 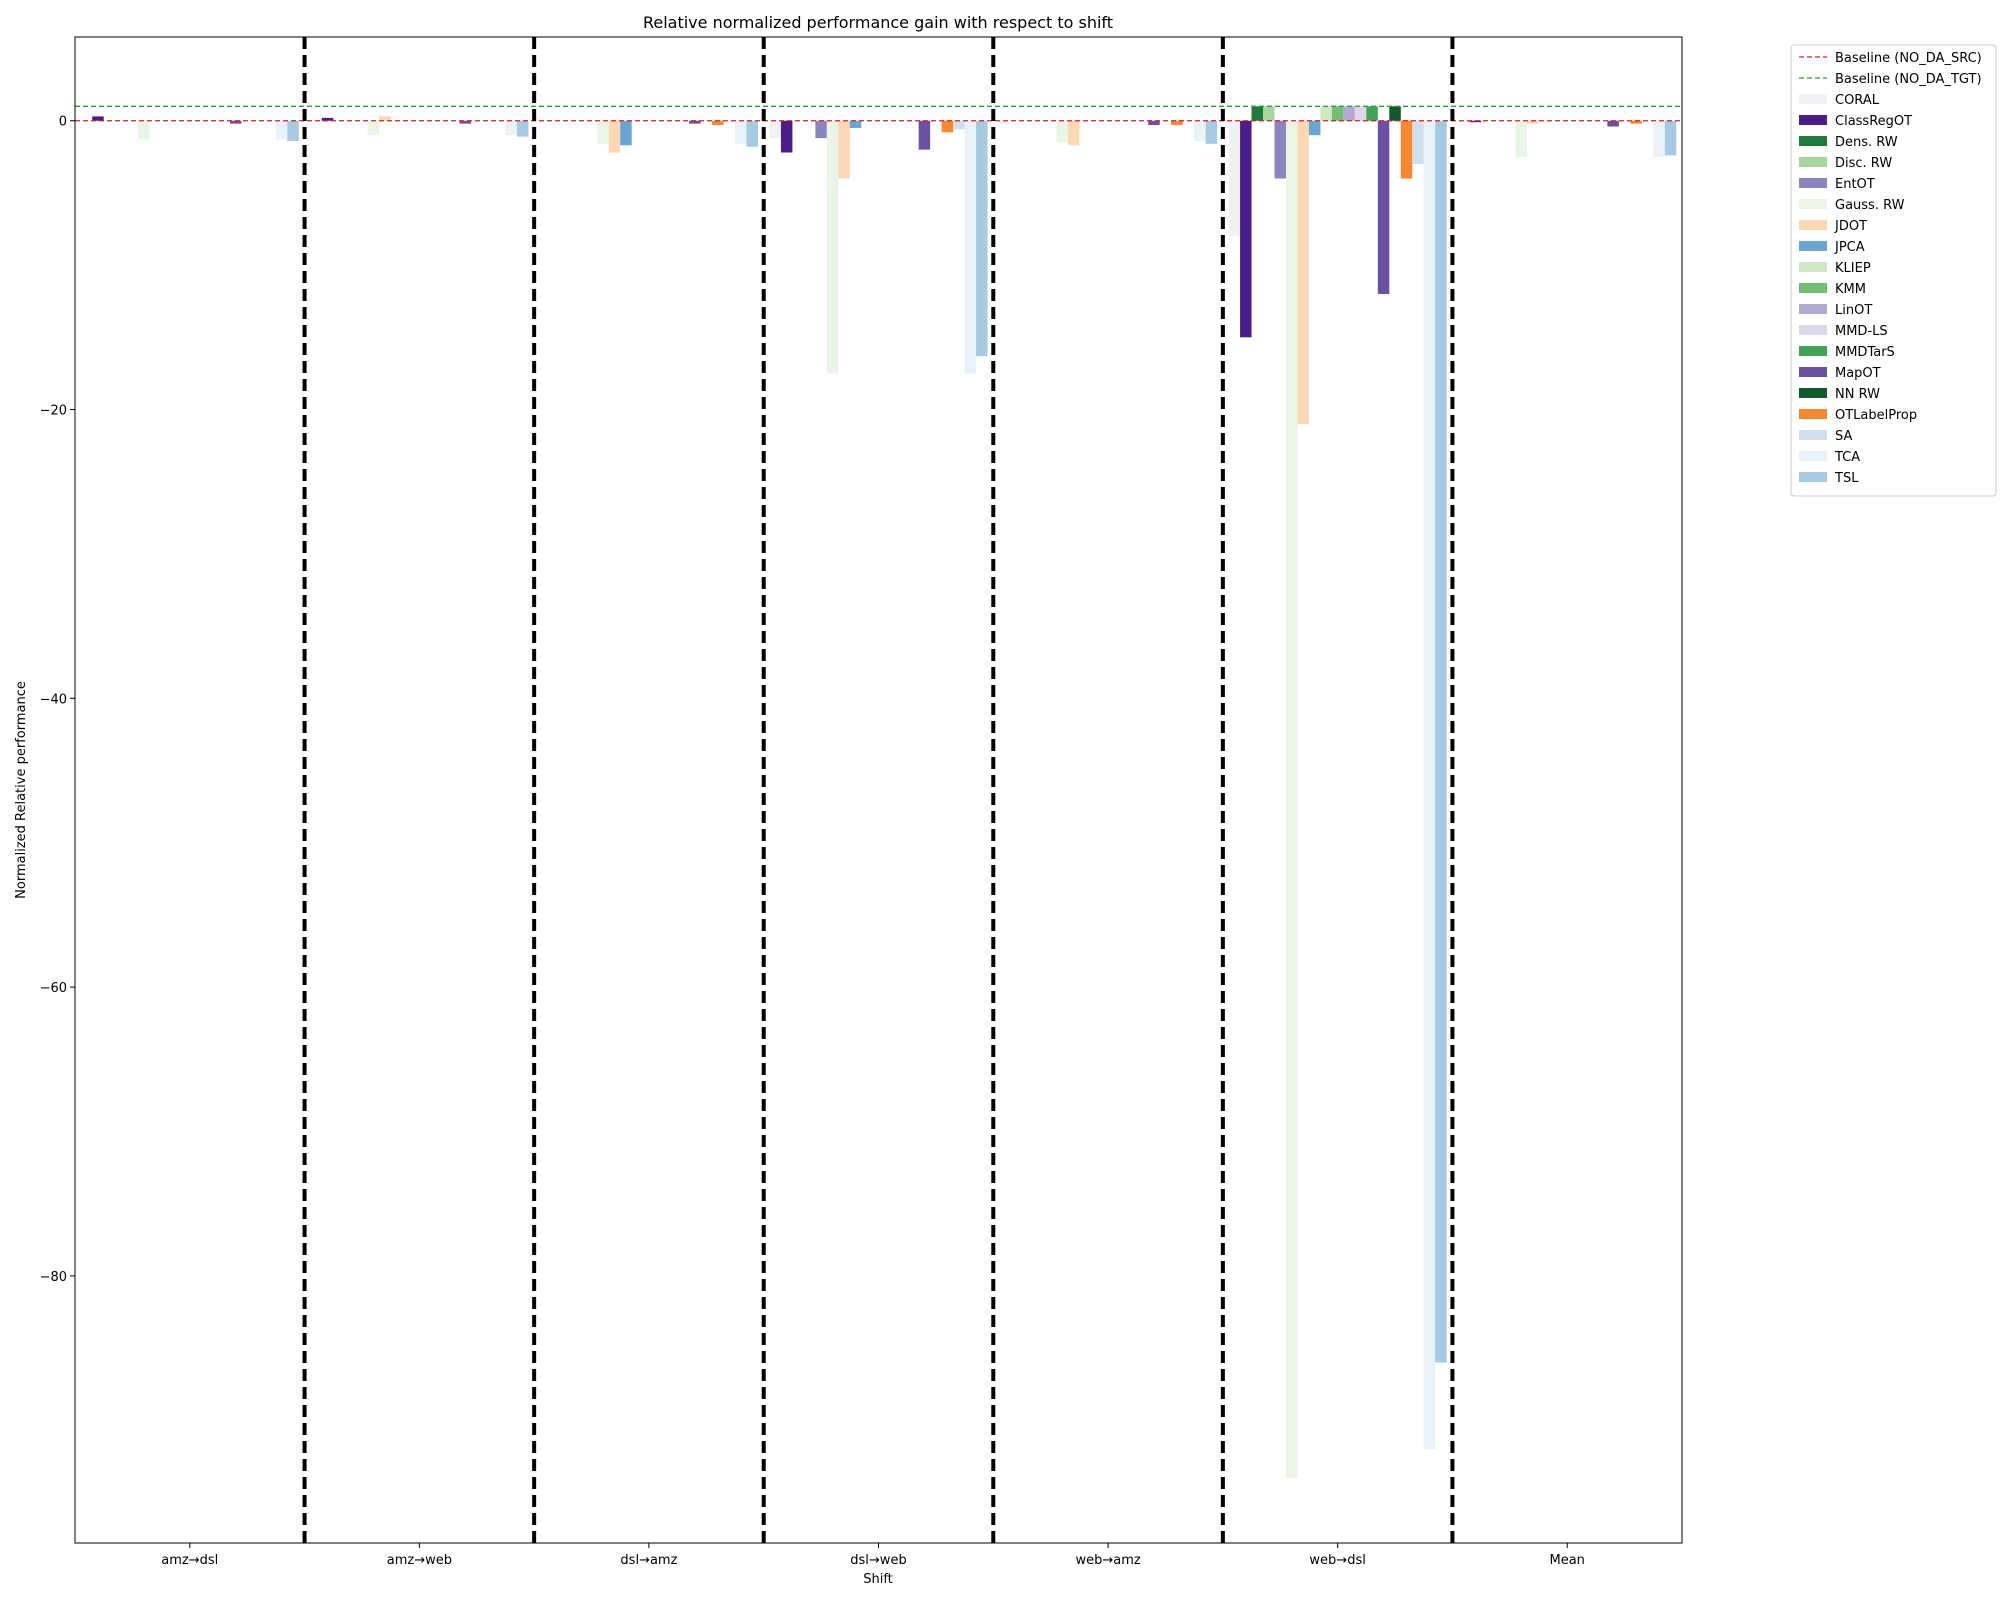 I want to click on legend-label: NN RW, so click(x=1857, y=394).